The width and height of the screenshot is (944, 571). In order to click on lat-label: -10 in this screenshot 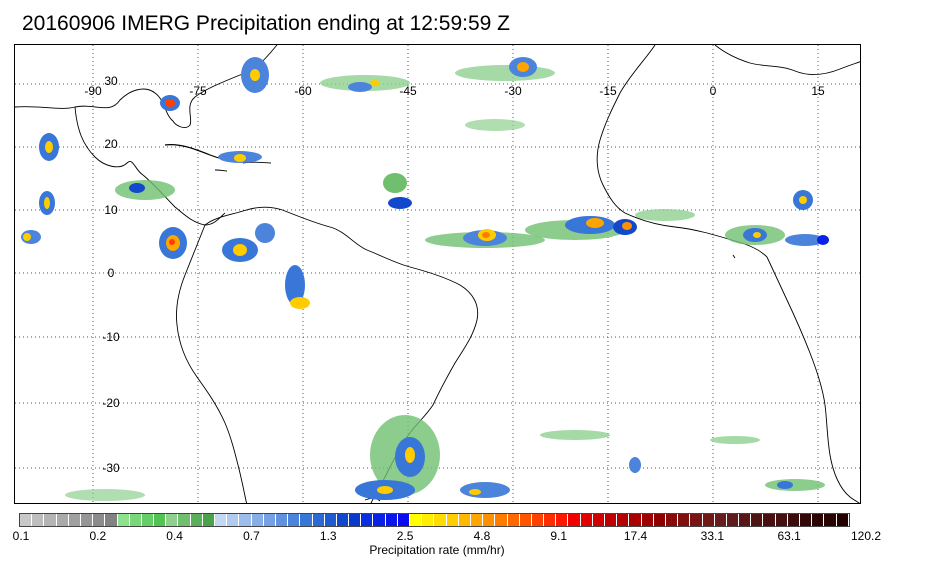, I will do `click(111, 337)`.